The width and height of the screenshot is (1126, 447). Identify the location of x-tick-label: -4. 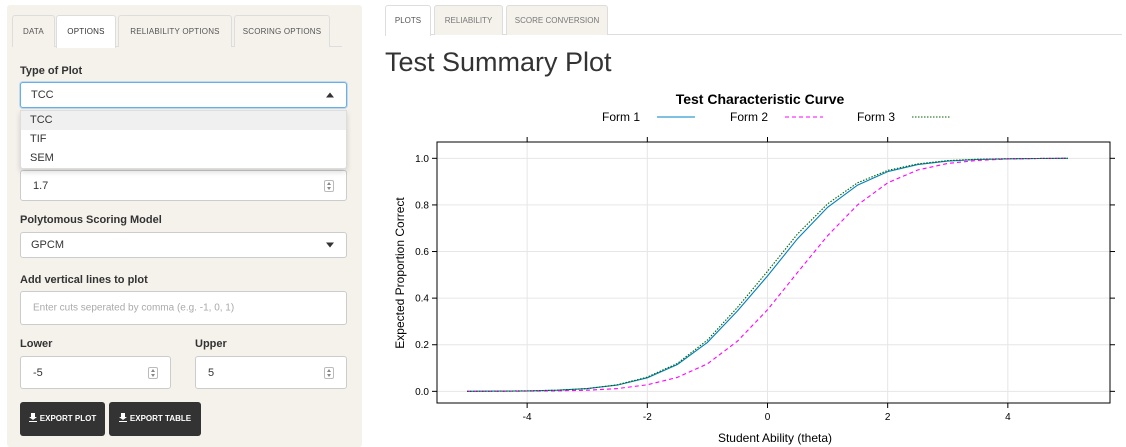
(527, 417).